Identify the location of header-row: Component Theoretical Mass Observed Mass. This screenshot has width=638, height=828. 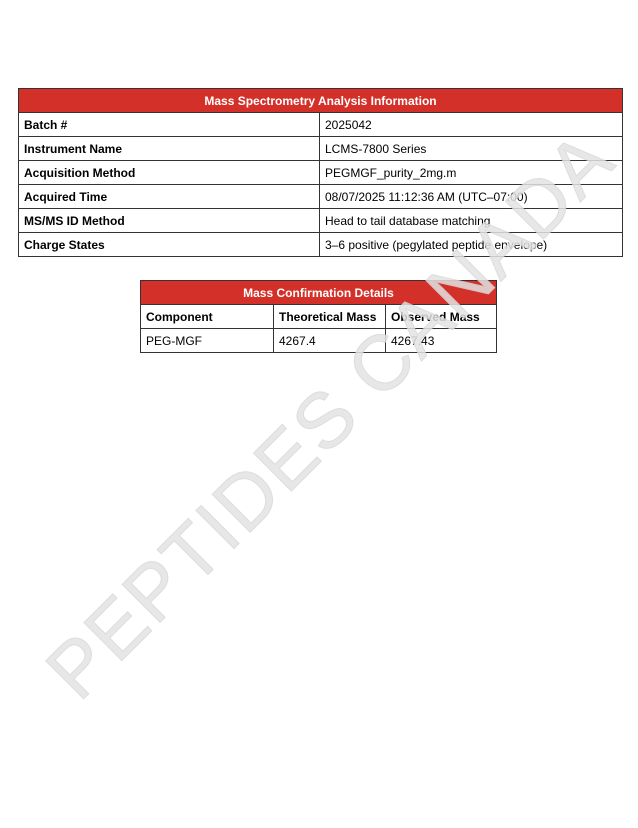
(318, 316).